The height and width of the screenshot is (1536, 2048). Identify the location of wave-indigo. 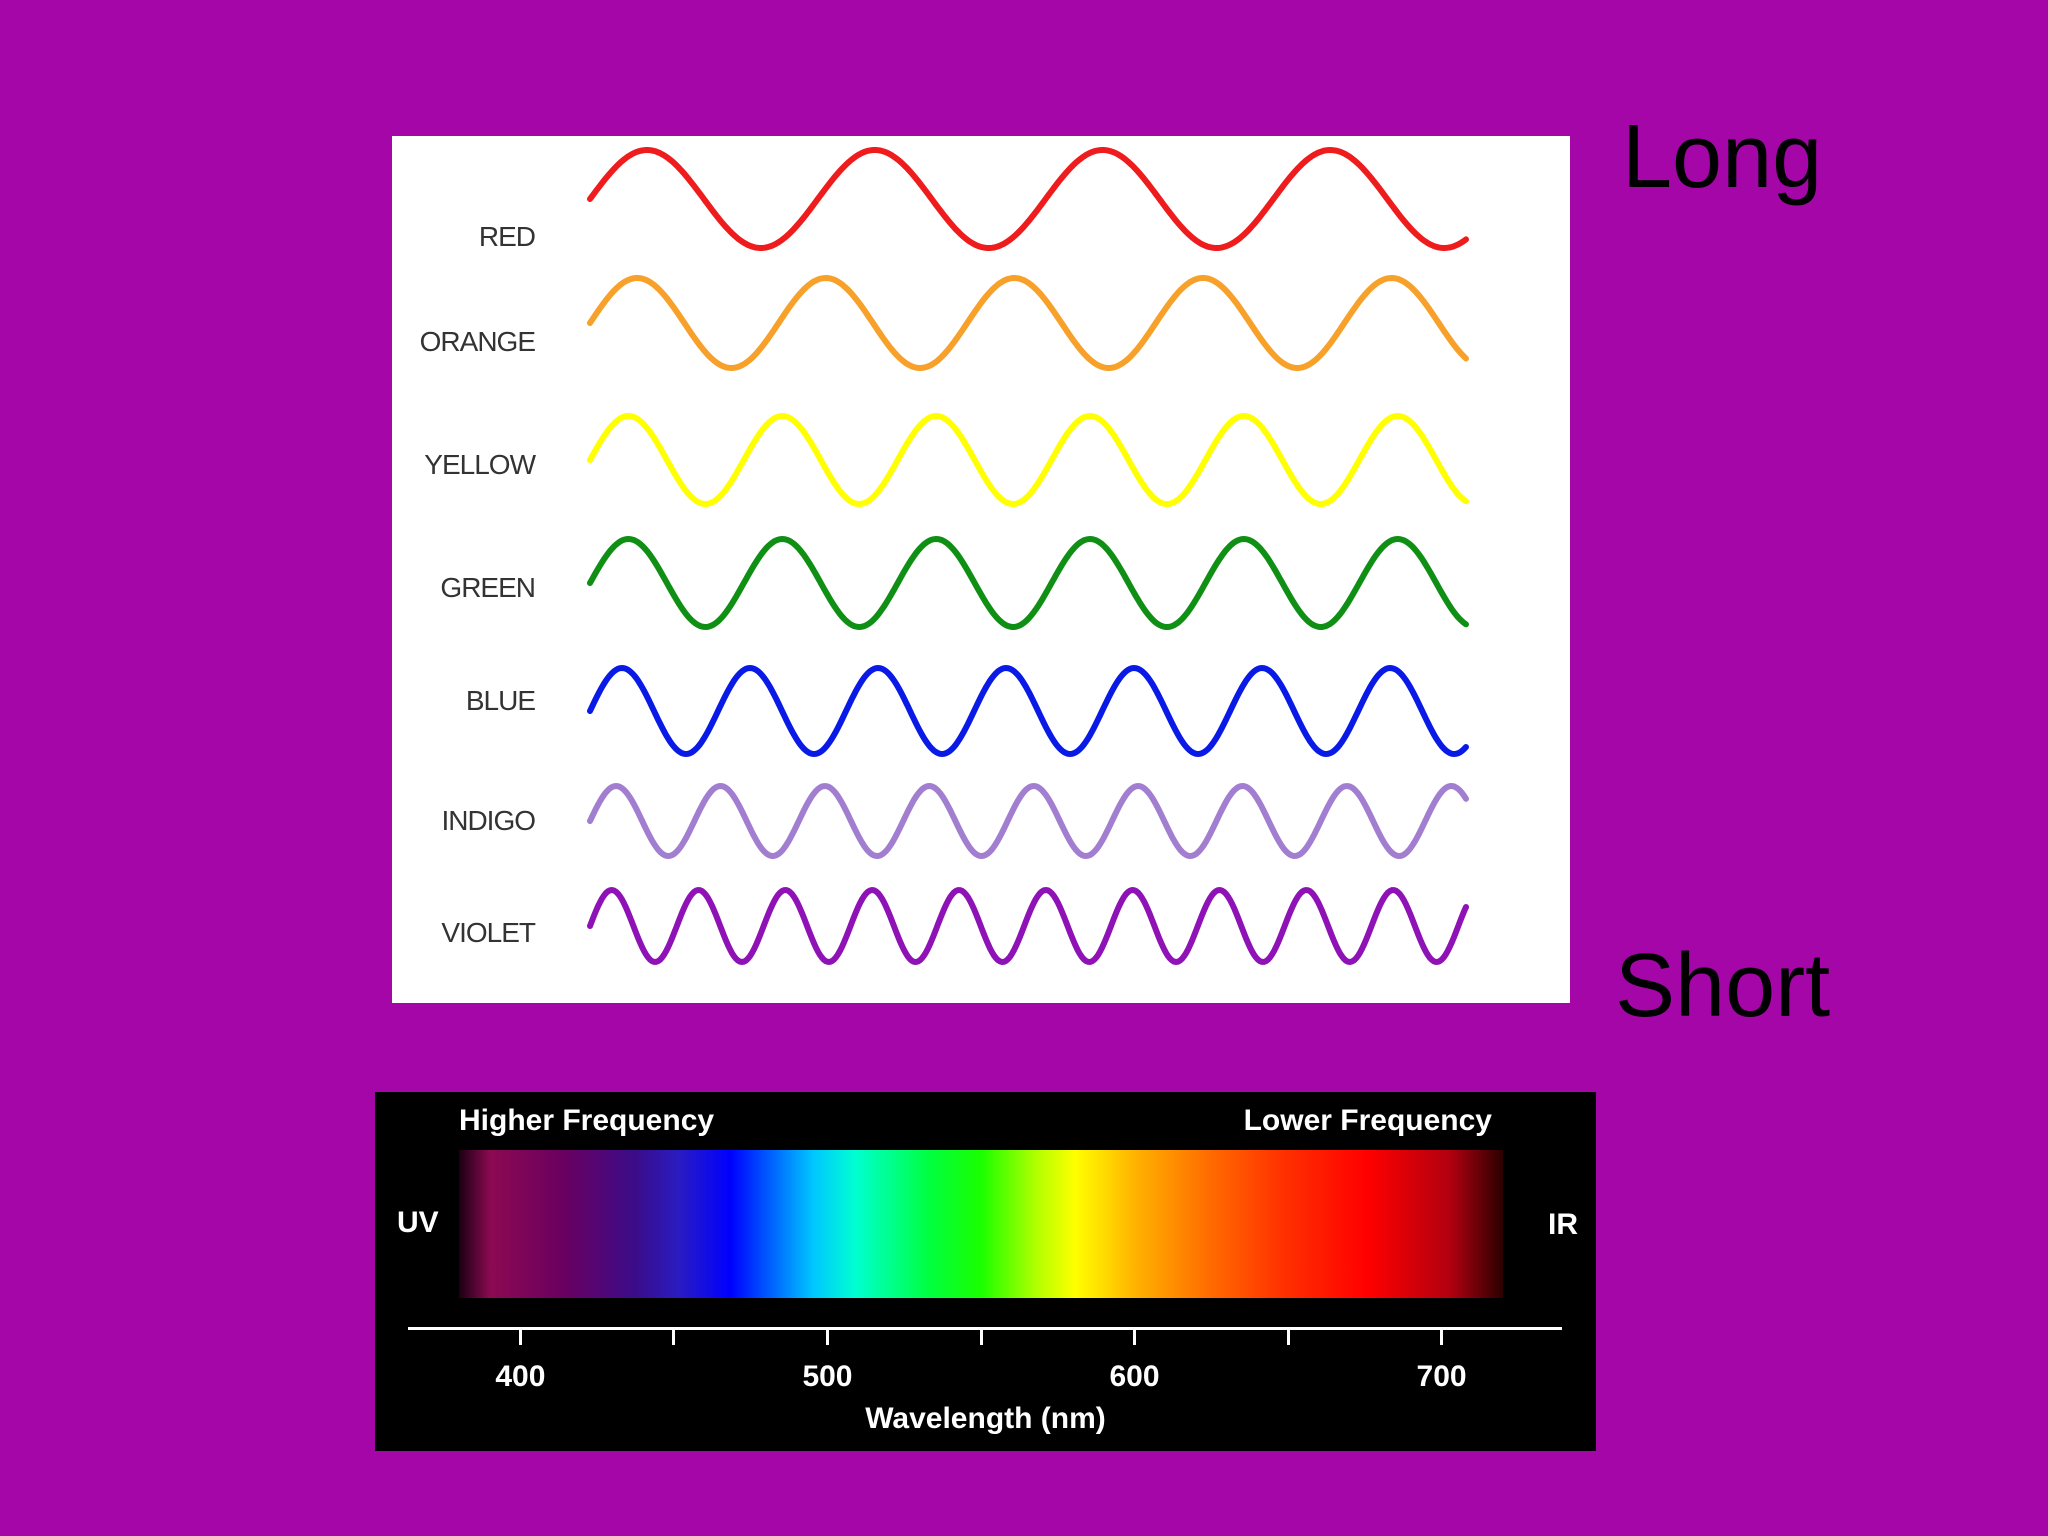
(1028, 821).